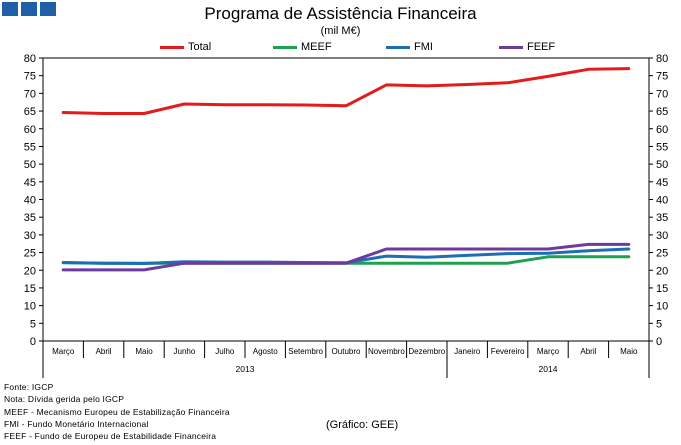 The height and width of the screenshot is (445, 681). Describe the element at coordinates (30, 254) in the screenshot. I see `y-tick-label-left: 25` at that location.